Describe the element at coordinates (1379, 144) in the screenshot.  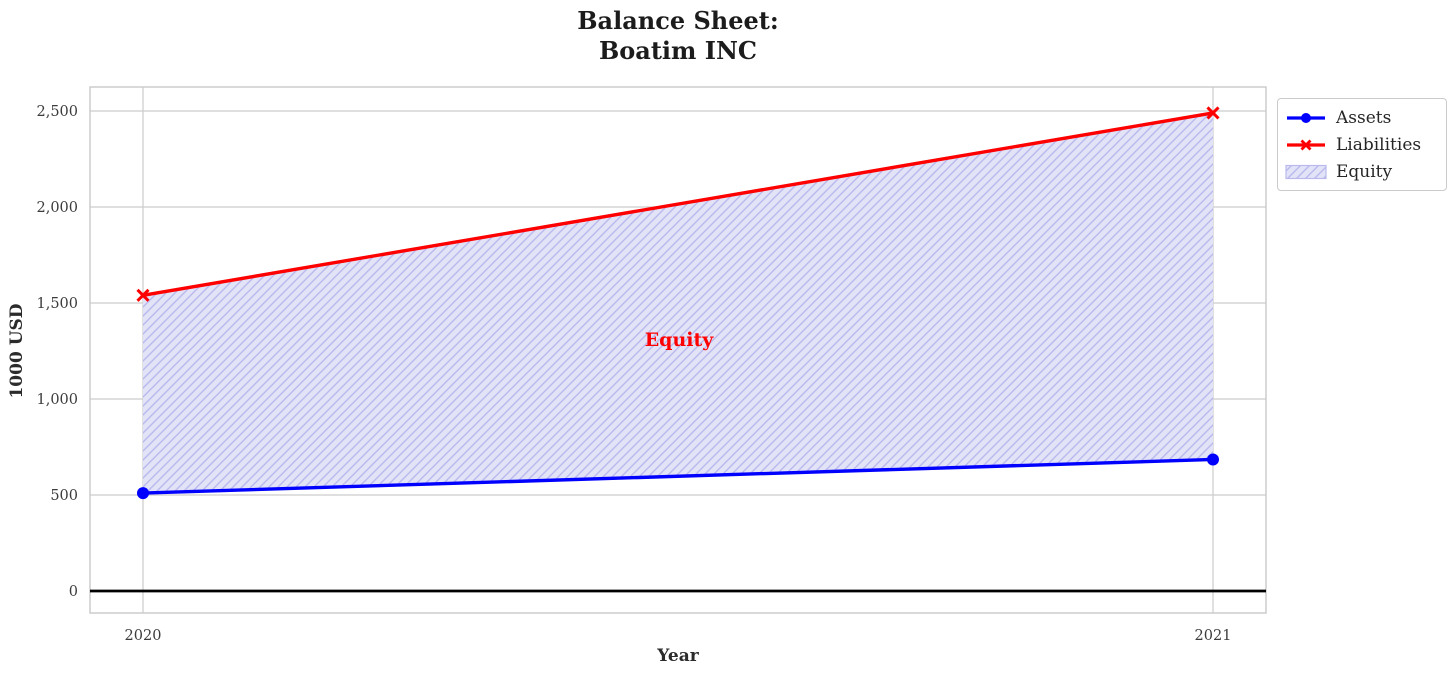
I see `legend-label-liabilities: Liabilities` at that location.